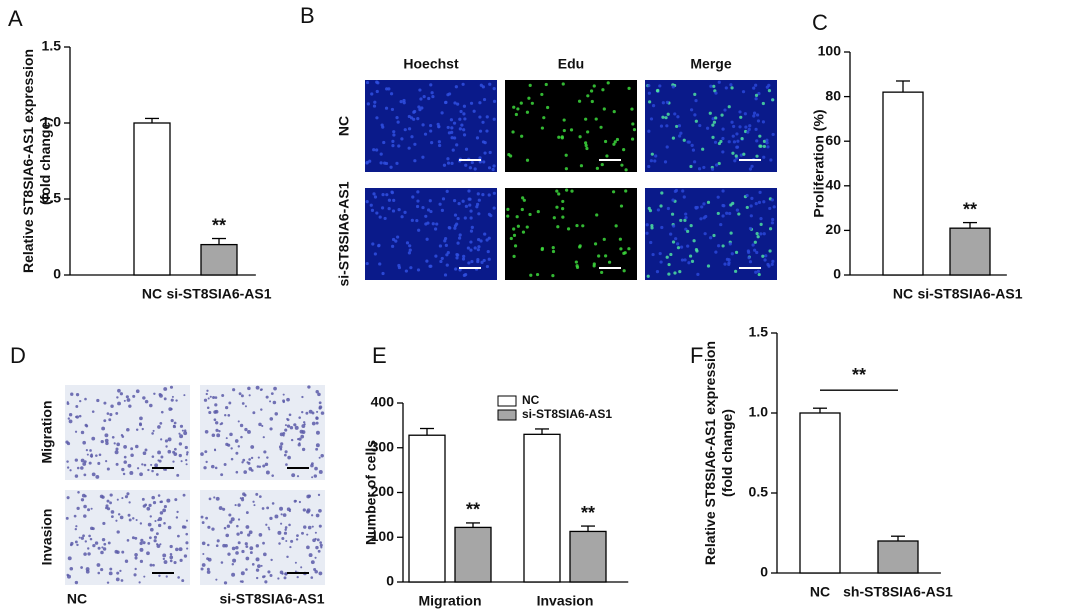  I want to click on column-label: si-ST8SIA6-AS1, so click(271, 599).